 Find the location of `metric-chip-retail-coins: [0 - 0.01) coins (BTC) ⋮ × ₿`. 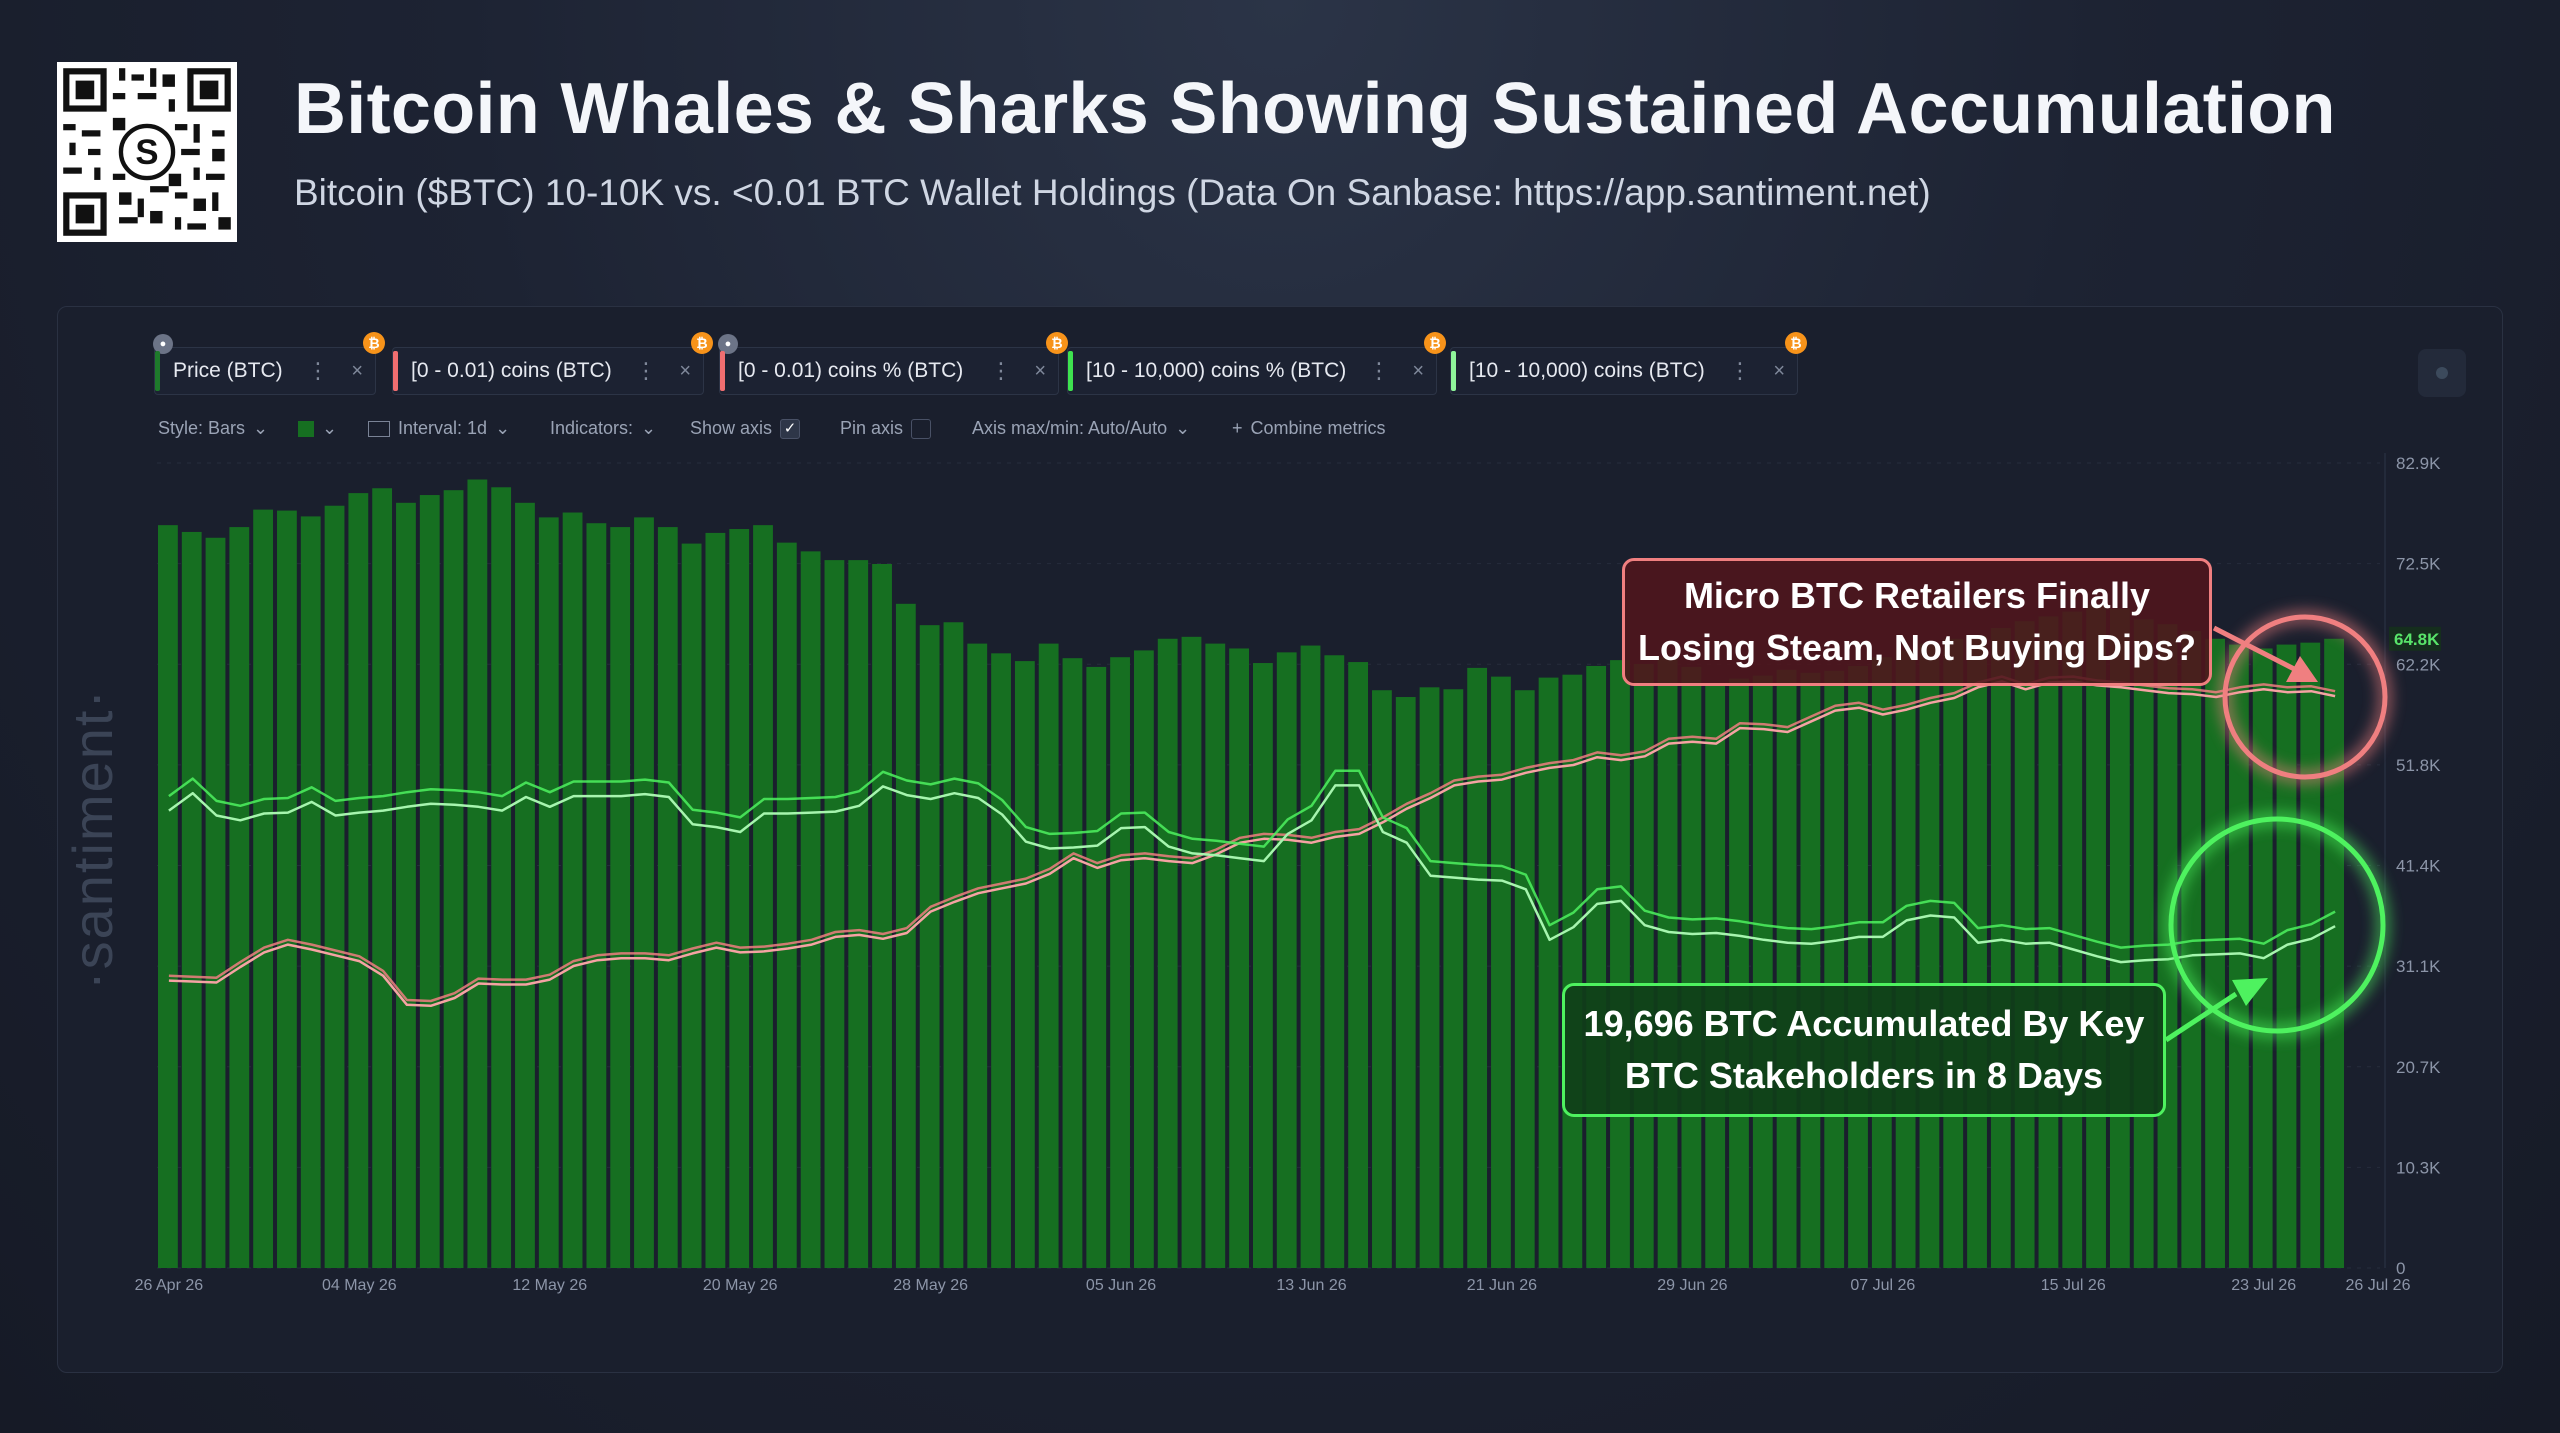

metric-chip-retail-coins: [0 - 0.01) coins (BTC) ⋮ × ₿ is located at coordinates (552, 363).